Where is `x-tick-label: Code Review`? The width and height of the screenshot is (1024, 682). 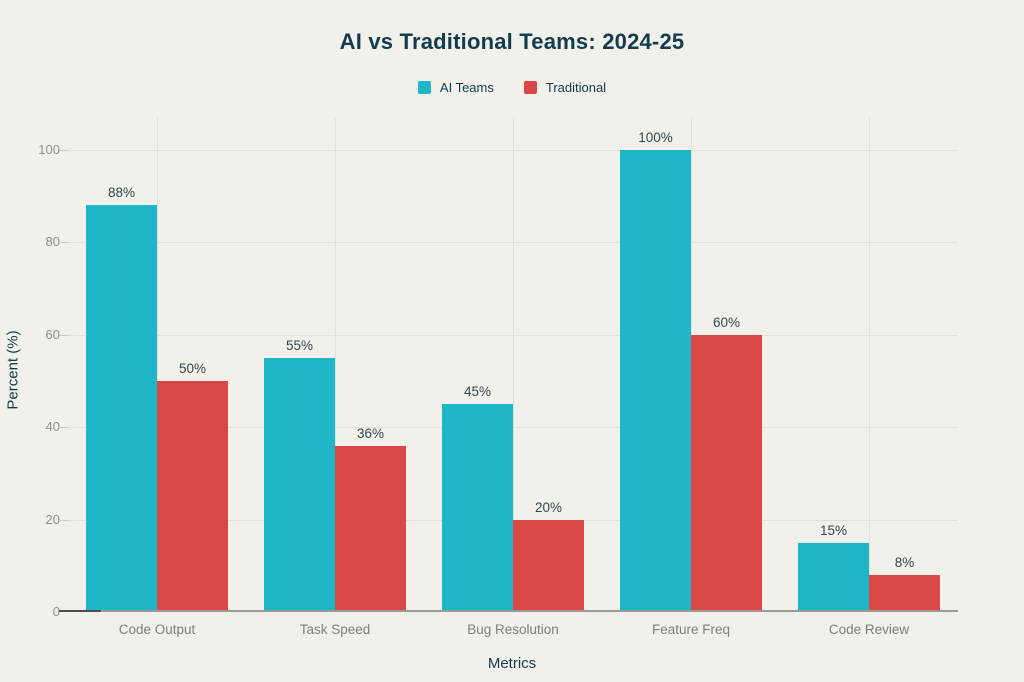
x-tick-label: Code Review is located at coordinates (869, 629).